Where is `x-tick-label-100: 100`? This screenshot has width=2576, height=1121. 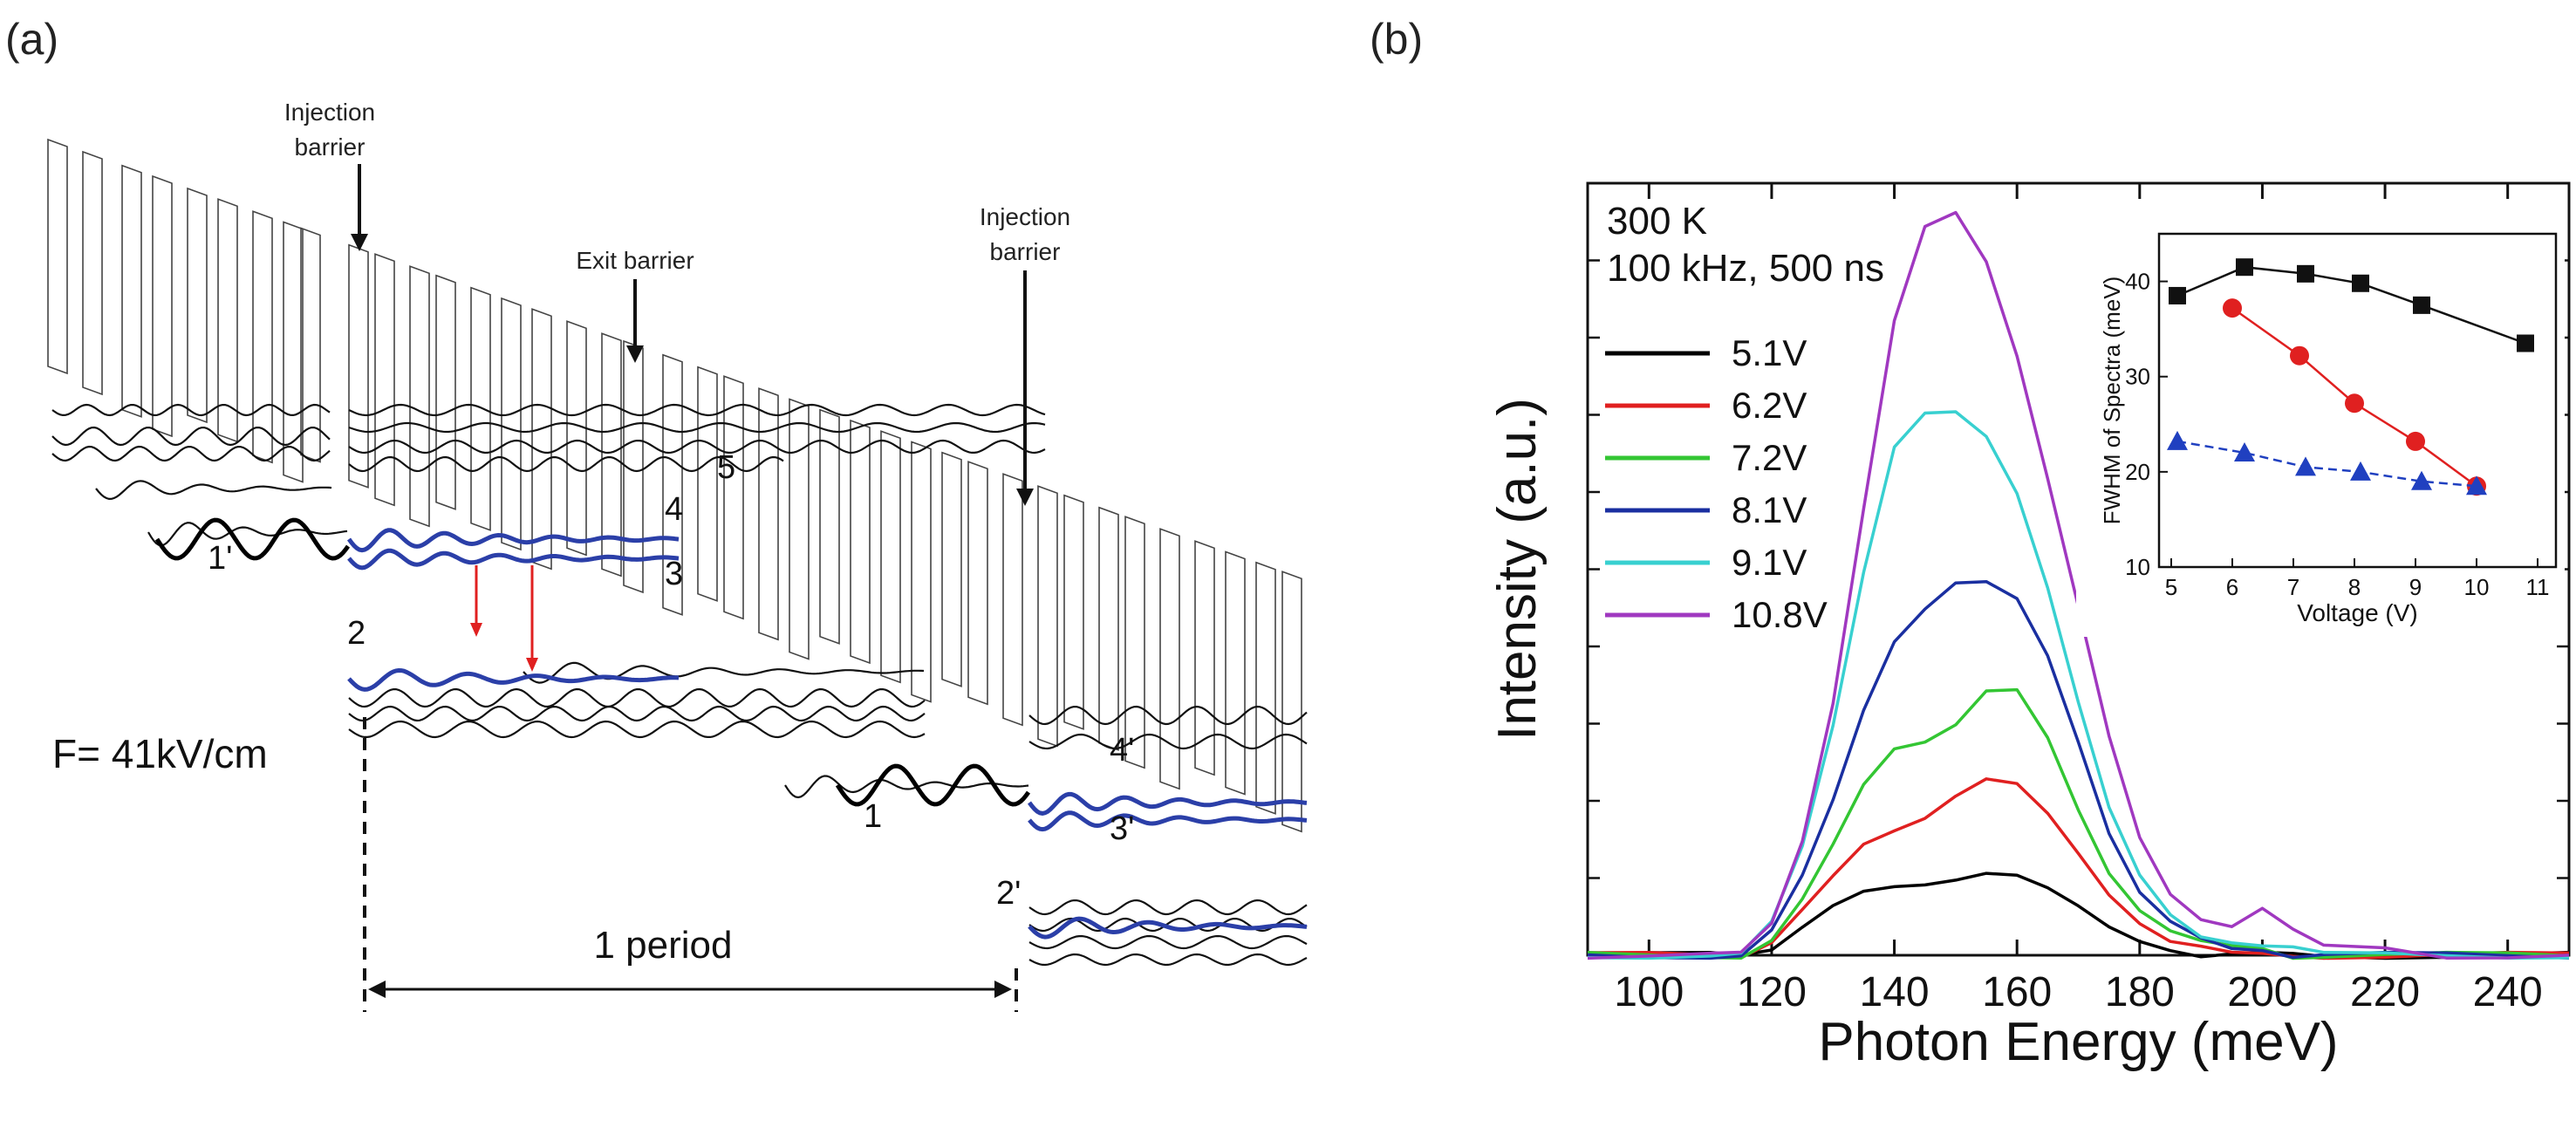 x-tick-label-100: 100 is located at coordinates (1649, 992).